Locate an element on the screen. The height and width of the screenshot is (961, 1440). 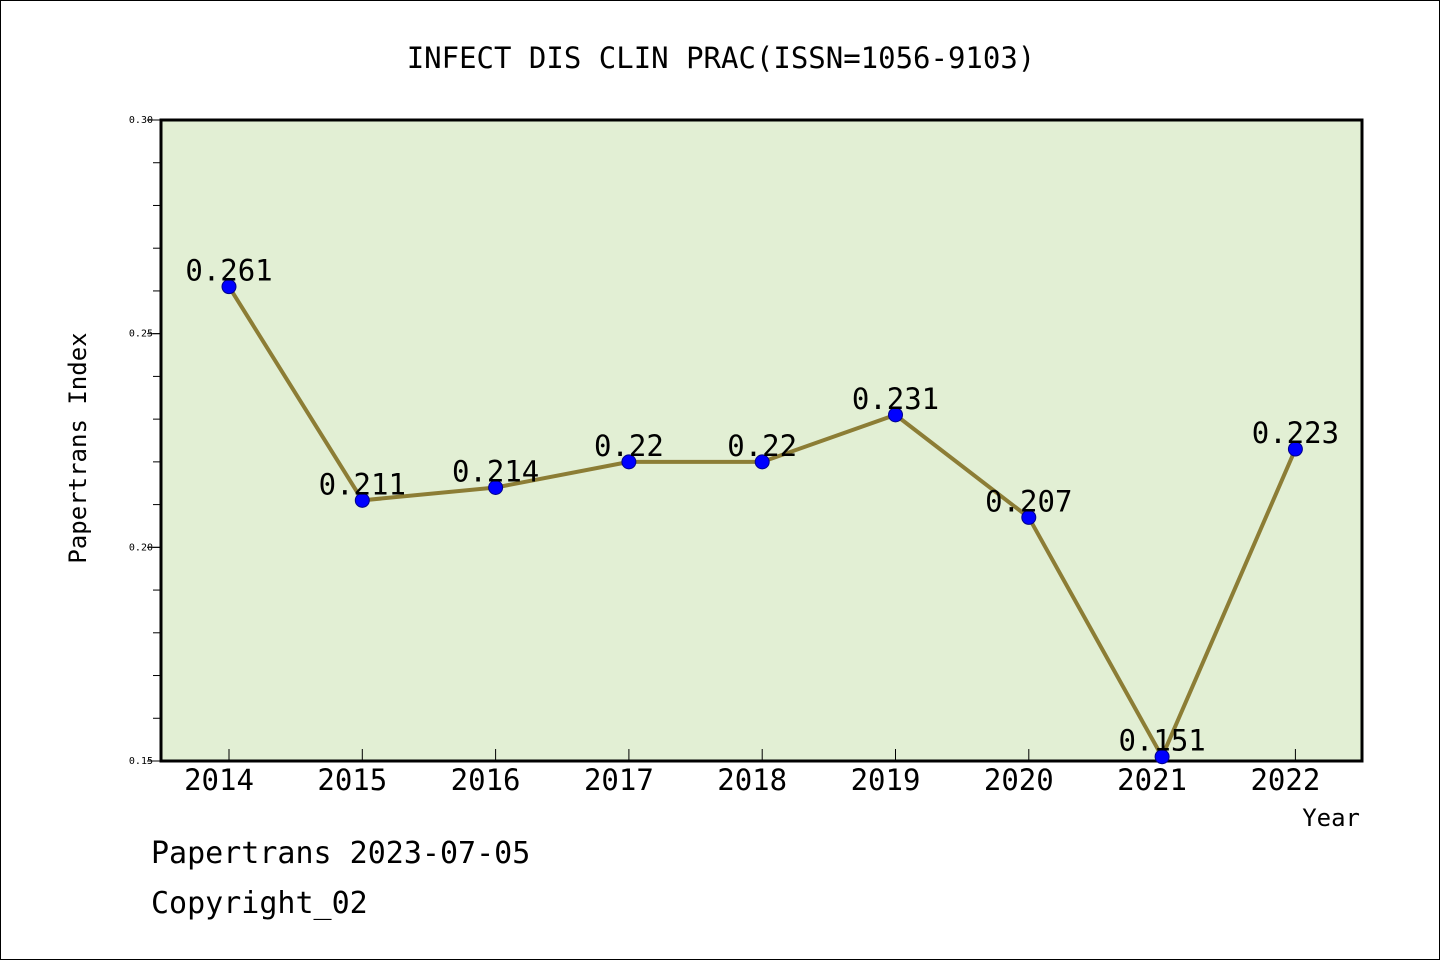
data-label: 0.211 is located at coordinates (362, 484).